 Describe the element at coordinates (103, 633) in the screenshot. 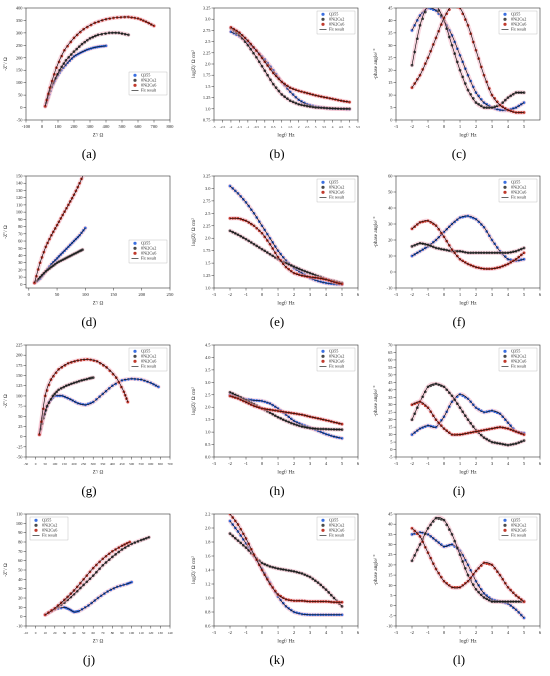

I see `x-tick-label: 70` at that location.